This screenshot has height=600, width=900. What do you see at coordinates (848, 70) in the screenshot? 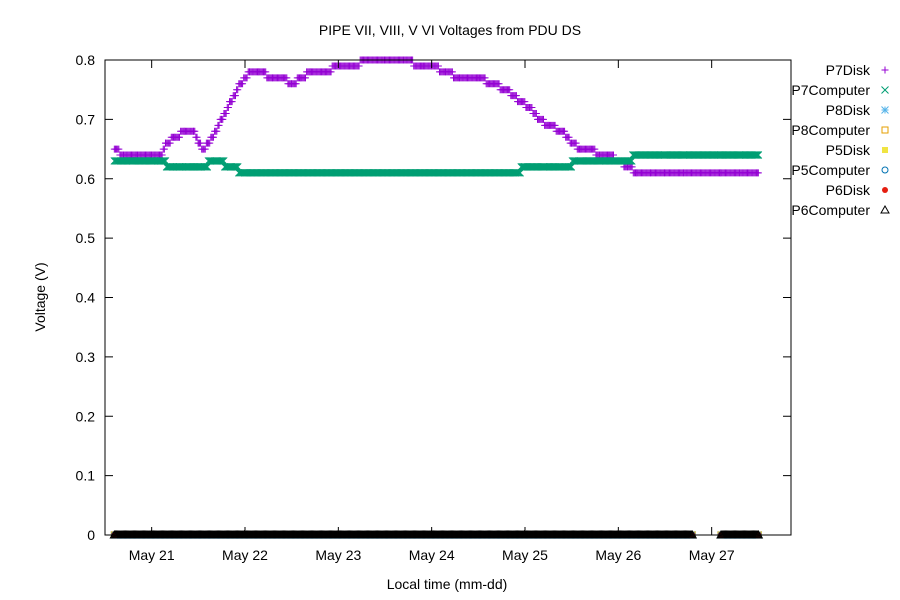
I see `legend-label: P7Disk` at bounding box center [848, 70].